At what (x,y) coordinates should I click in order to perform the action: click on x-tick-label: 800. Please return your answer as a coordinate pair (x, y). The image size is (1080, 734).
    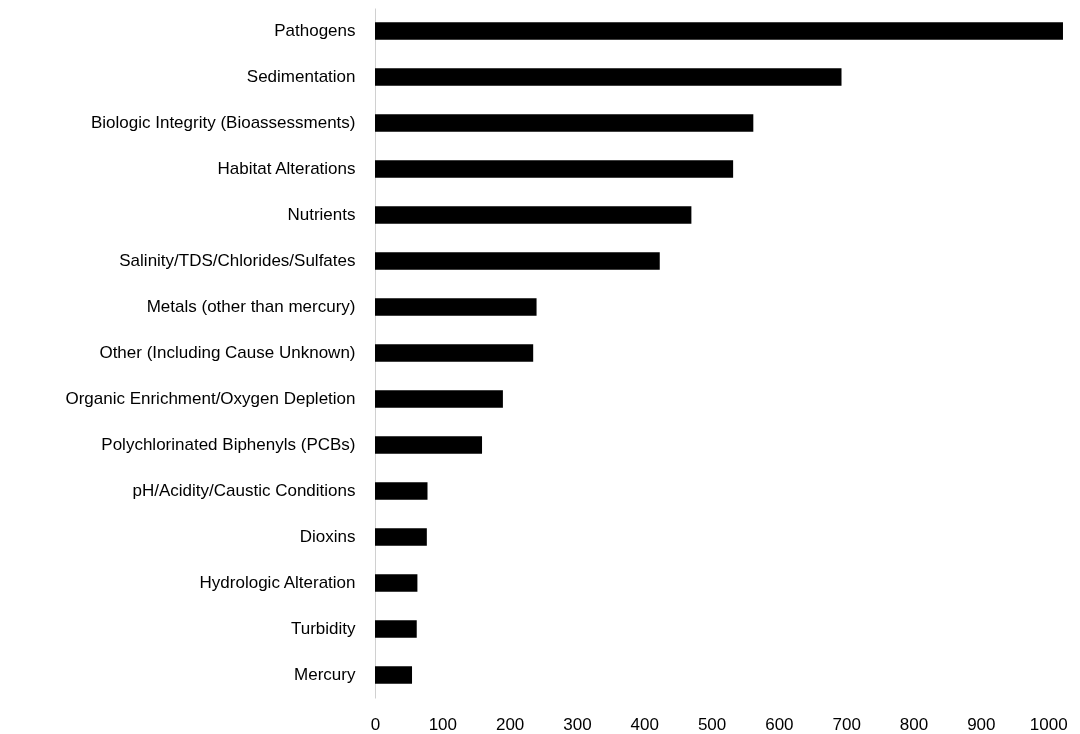
    Looking at the image, I should click on (914, 724).